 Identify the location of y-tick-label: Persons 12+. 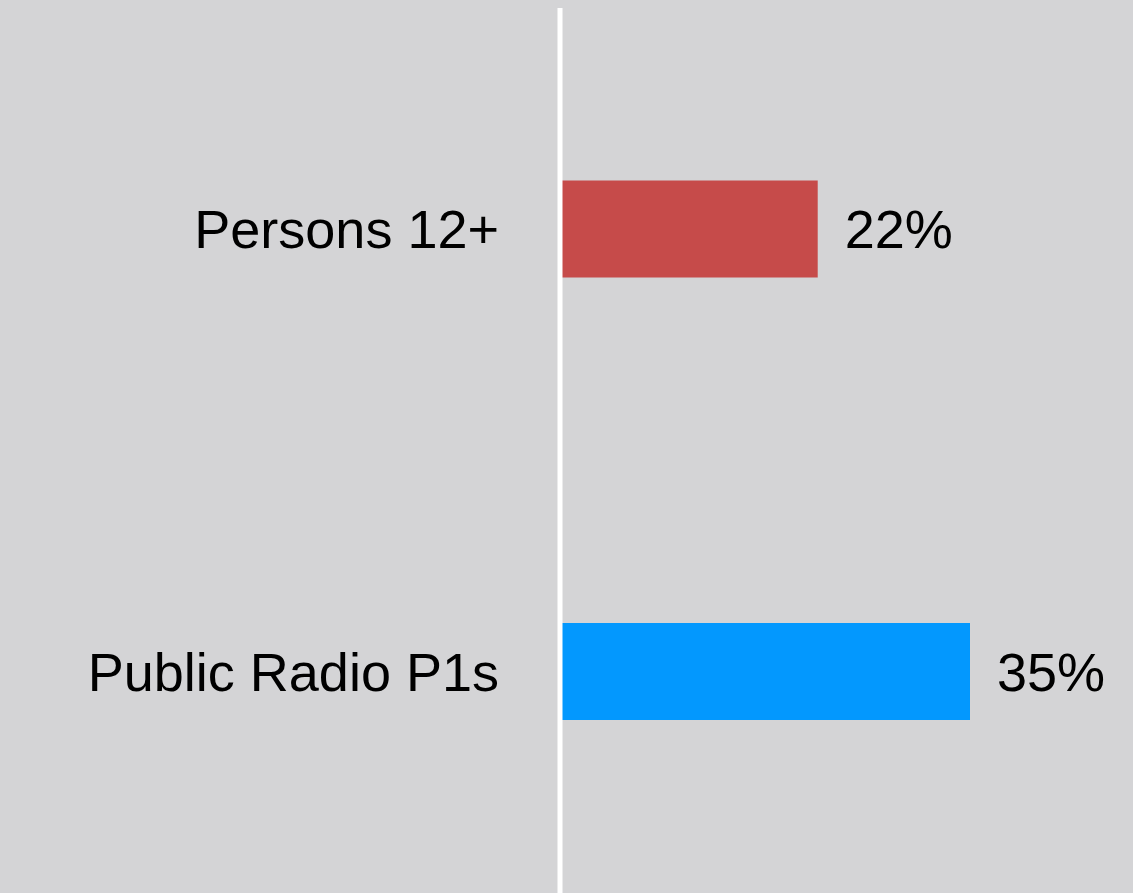
(346, 229).